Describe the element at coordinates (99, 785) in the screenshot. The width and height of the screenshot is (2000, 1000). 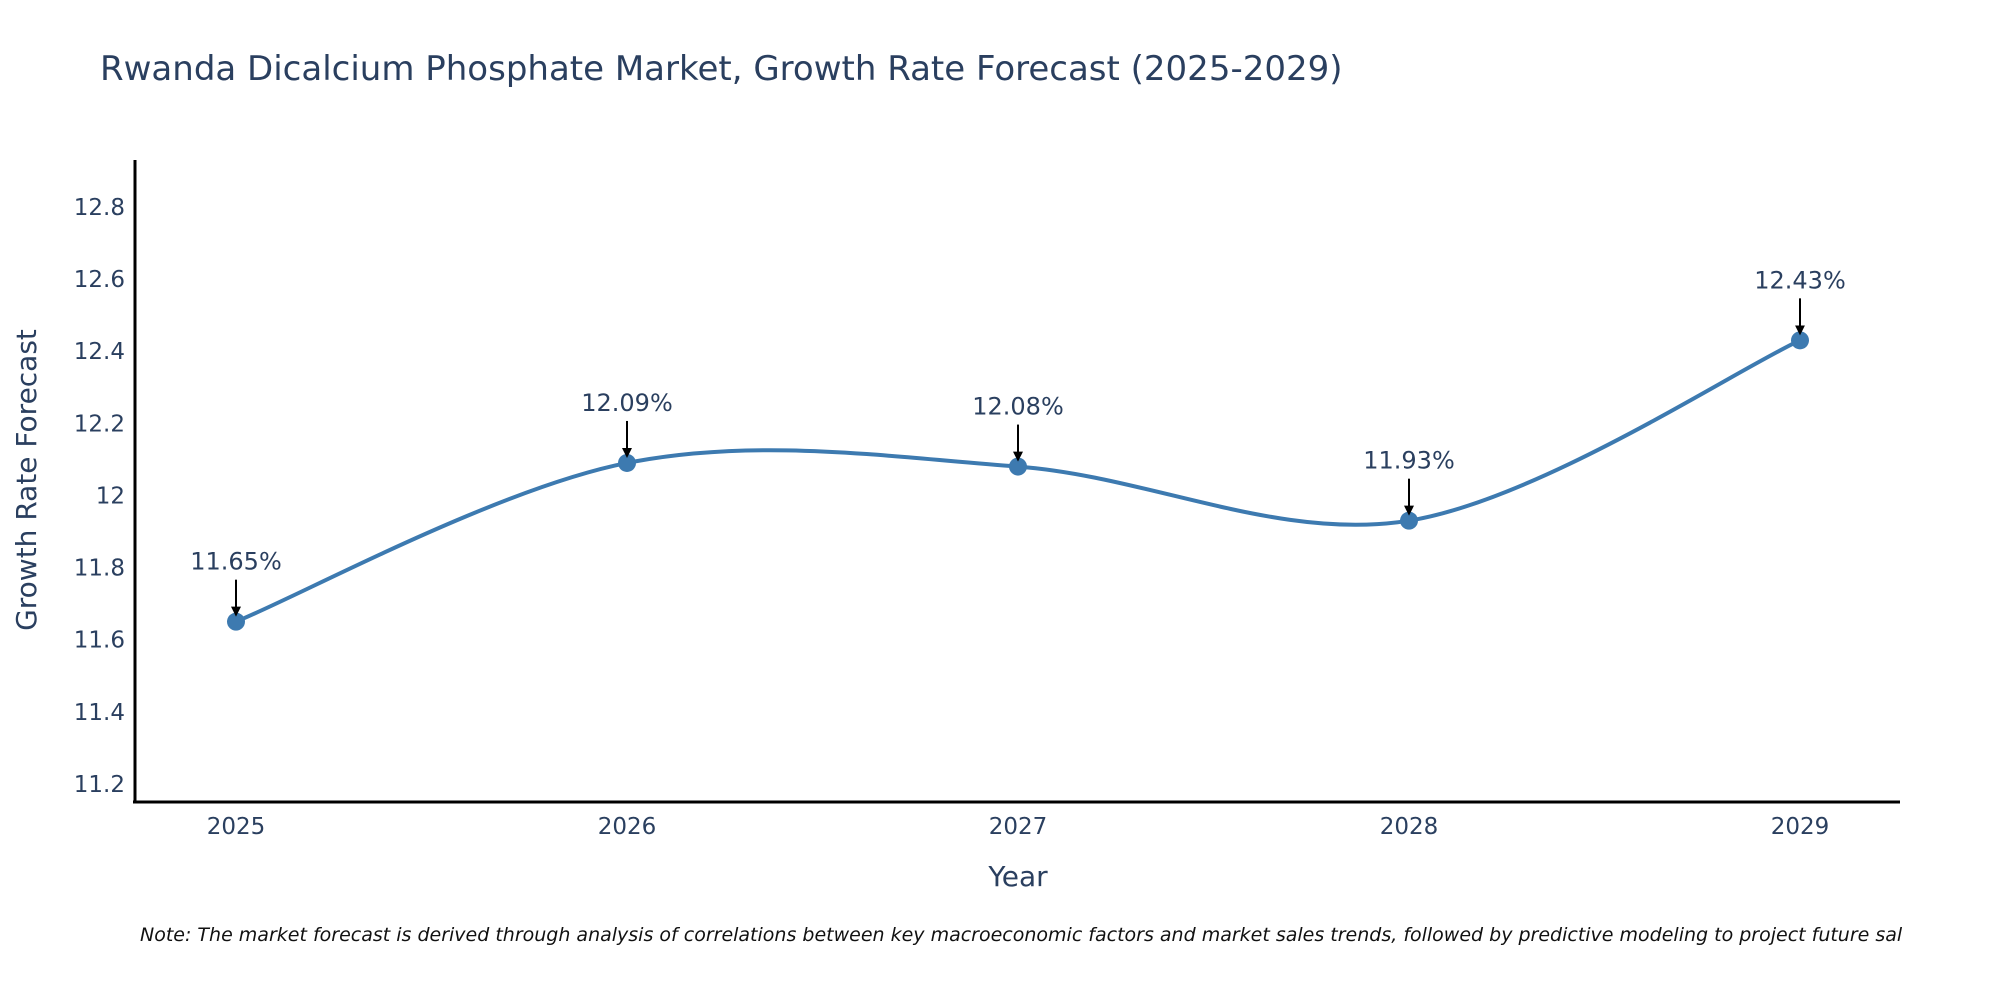
I see `y-tick-label: 11.2` at that location.